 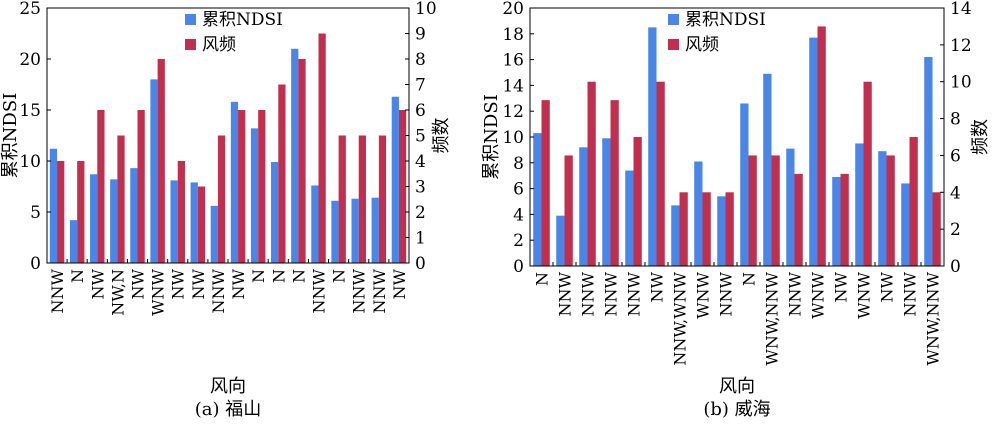 What do you see at coordinates (961, 9) in the screenshot?
I see `y2-tick-label: 14` at bounding box center [961, 9].